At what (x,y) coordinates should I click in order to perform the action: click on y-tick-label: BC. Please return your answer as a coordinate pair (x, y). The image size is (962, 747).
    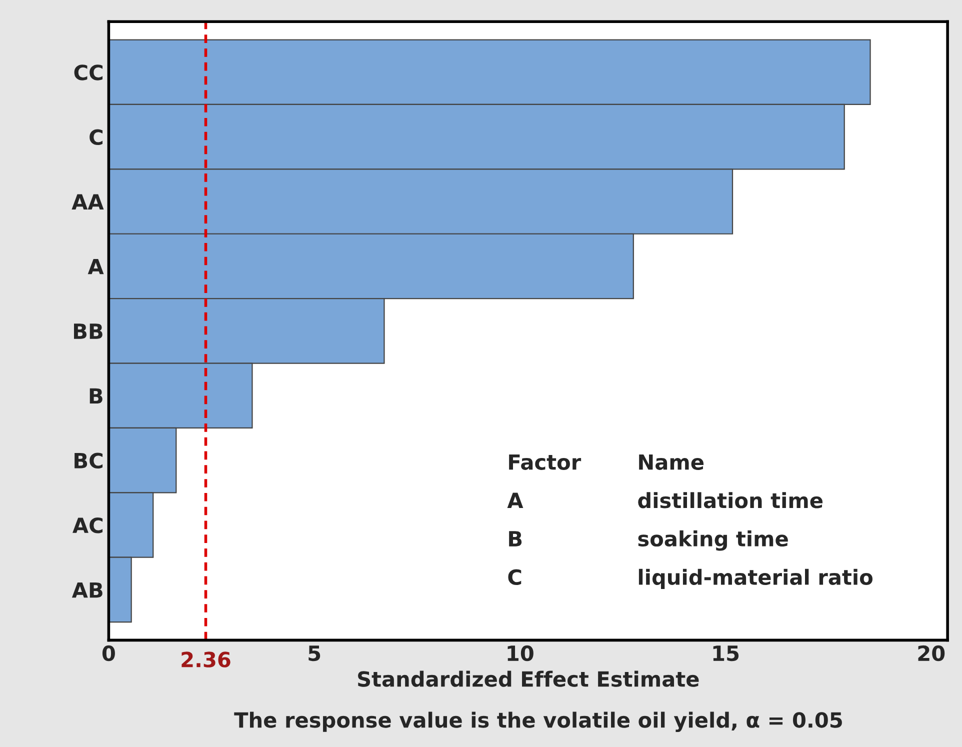
    Looking at the image, I should click on (88, 460).